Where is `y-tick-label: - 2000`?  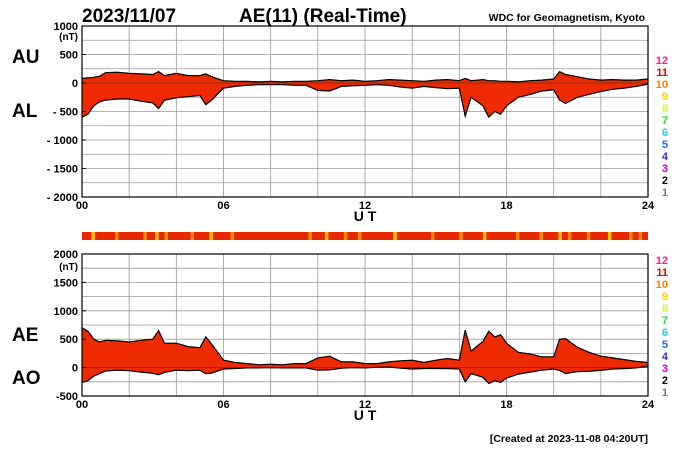
y-tick-label: - 2000 is located at coordinates (62, 198).